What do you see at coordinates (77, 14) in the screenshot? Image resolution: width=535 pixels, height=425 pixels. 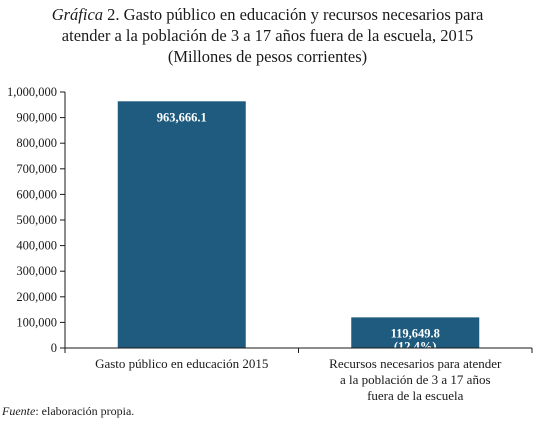 I see `chart-title-label: Gráfica` at bounding box center [77, 14].